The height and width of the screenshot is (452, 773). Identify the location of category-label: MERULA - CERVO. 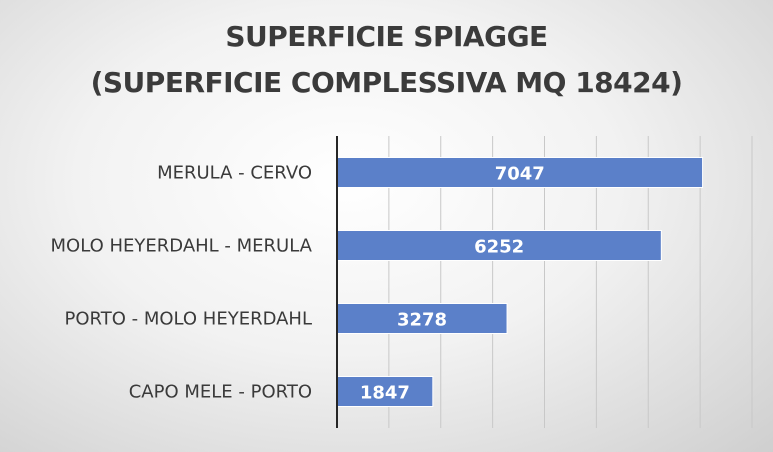
(234, 173).